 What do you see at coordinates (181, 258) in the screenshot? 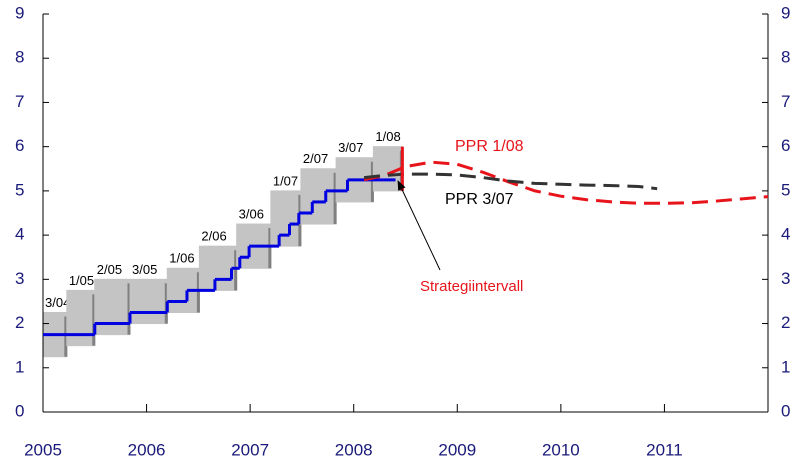
I see `interval-label: 1/06` at bounding box center [181, 258].